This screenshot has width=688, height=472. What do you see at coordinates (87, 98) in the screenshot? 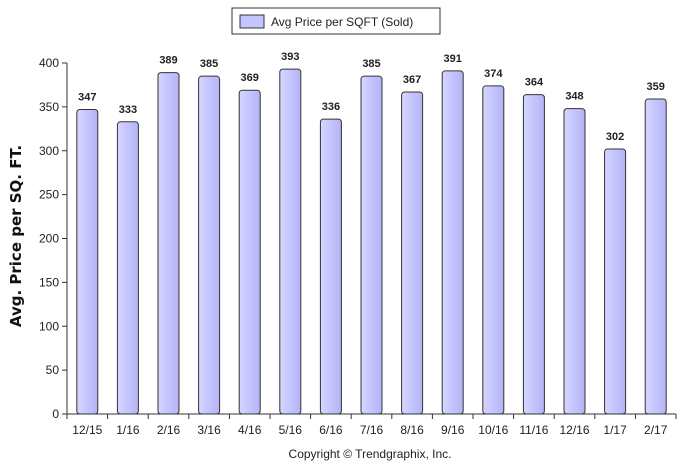
I see `data-label: 347` at bounding box center [87, 98].